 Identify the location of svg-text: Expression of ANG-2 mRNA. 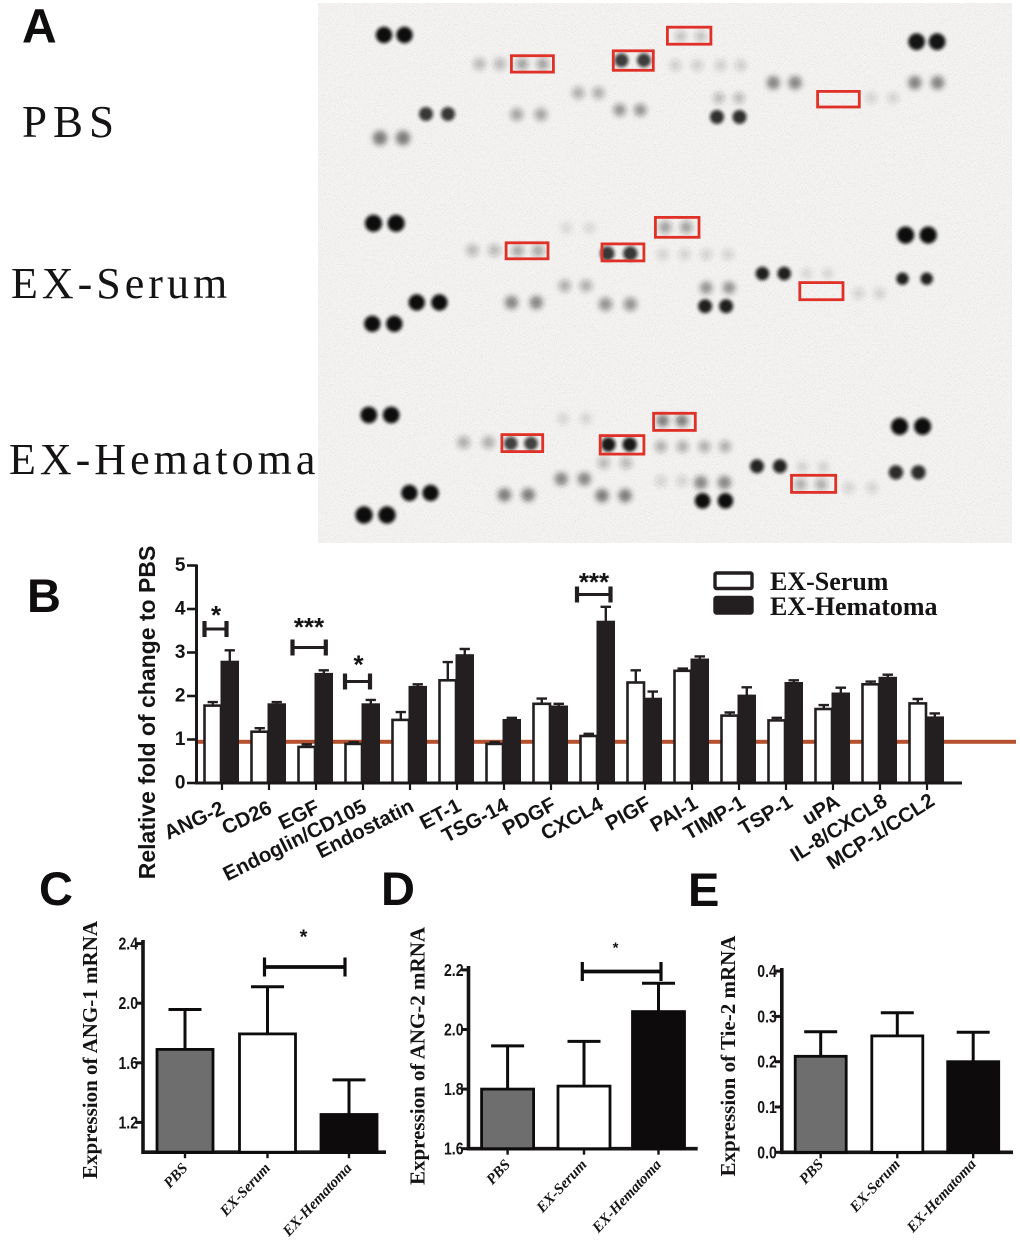
(418, 1055).